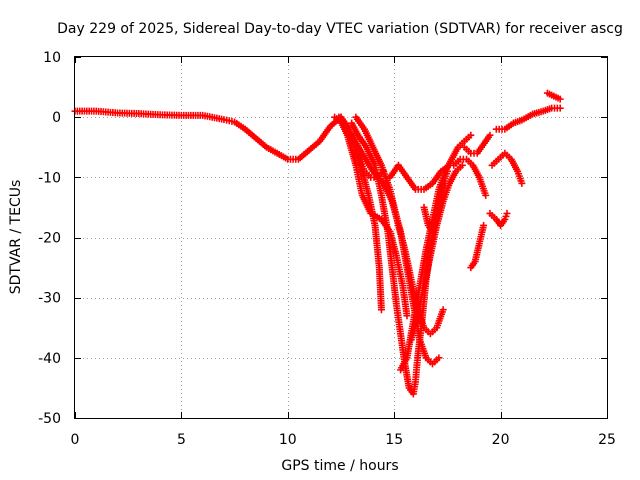 This screenshot has width=640, height=480. I want to click on y-tick-label: -10, so click(49, 178).